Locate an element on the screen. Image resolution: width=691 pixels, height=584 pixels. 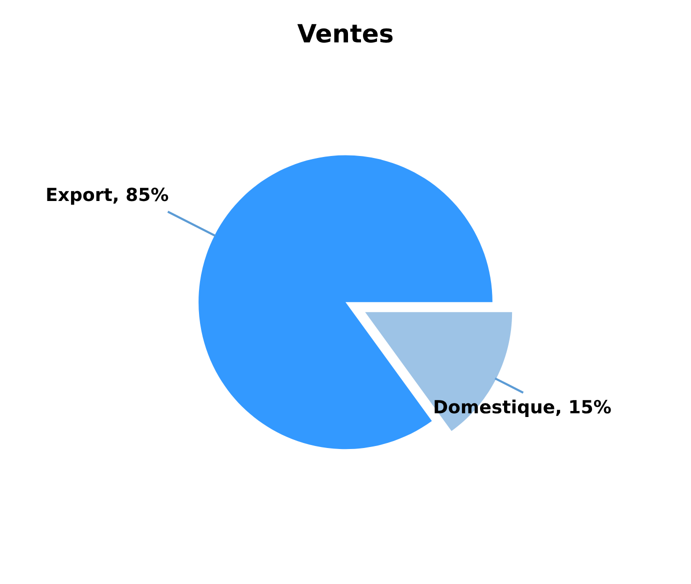
slice-label: Export, 85% is located at coordinates (107, 196).